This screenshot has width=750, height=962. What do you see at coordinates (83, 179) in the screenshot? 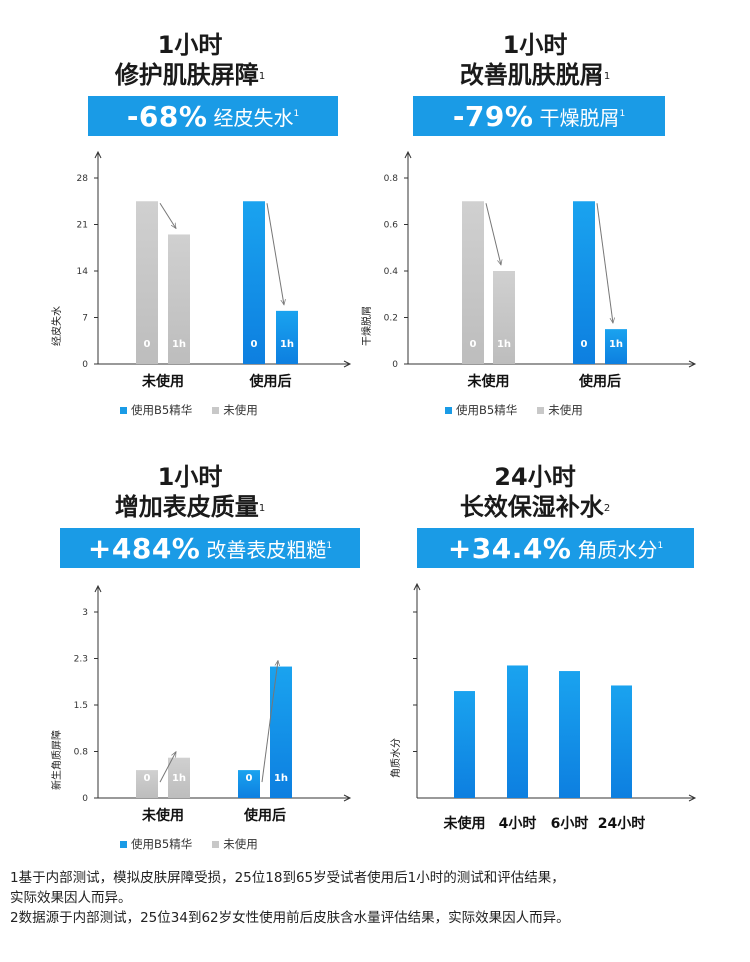
I see `y-tick-label: 28` at bounding box center [83, 179].